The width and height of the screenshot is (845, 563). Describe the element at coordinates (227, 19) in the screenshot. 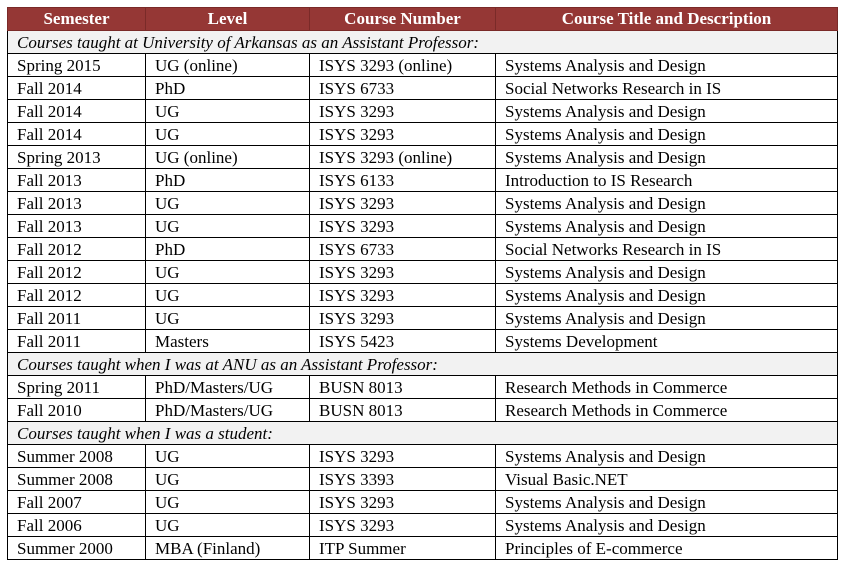

I see `header-level: Level` at that location.